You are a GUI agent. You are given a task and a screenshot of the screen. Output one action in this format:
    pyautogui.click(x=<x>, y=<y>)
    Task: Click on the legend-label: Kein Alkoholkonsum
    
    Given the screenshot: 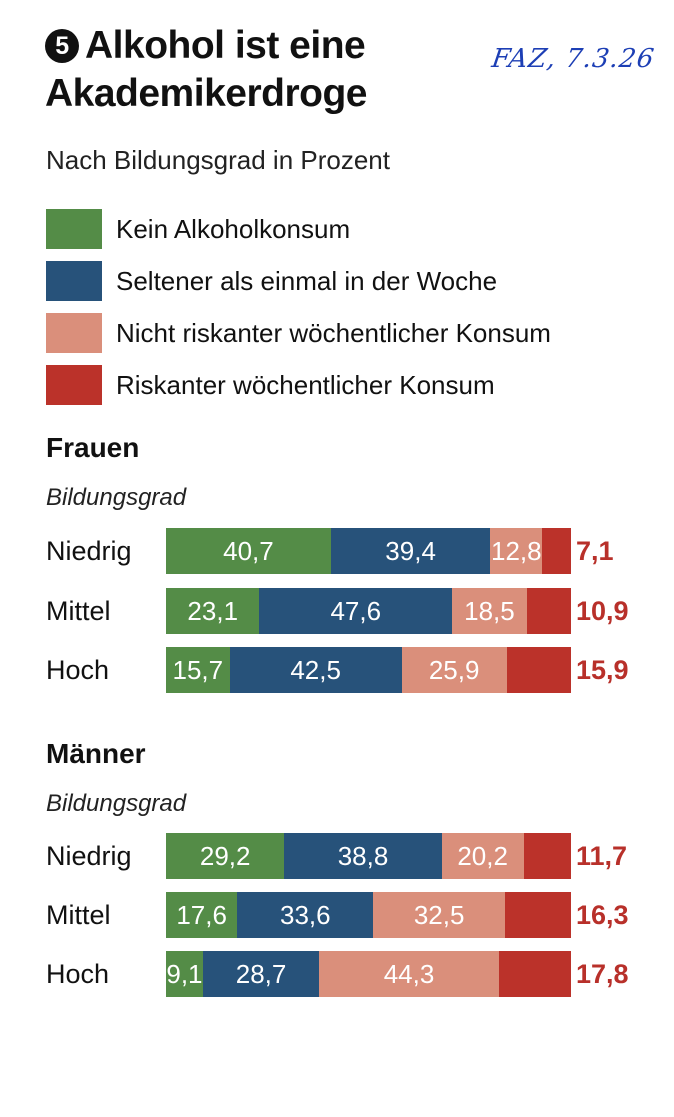 What is the action you would take?
    pyautogui.click(x=233, y=228)
    